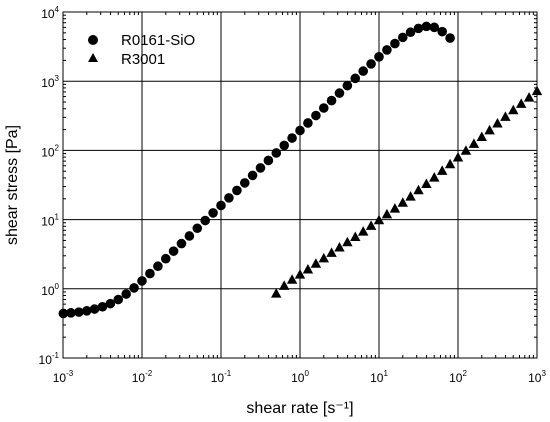 This screenshot has height=422, width=550. What do you see at coordinates (379, 377) in the screenshot?
I see `x-tick-label: 10¹` at bounding box center [379, 377].